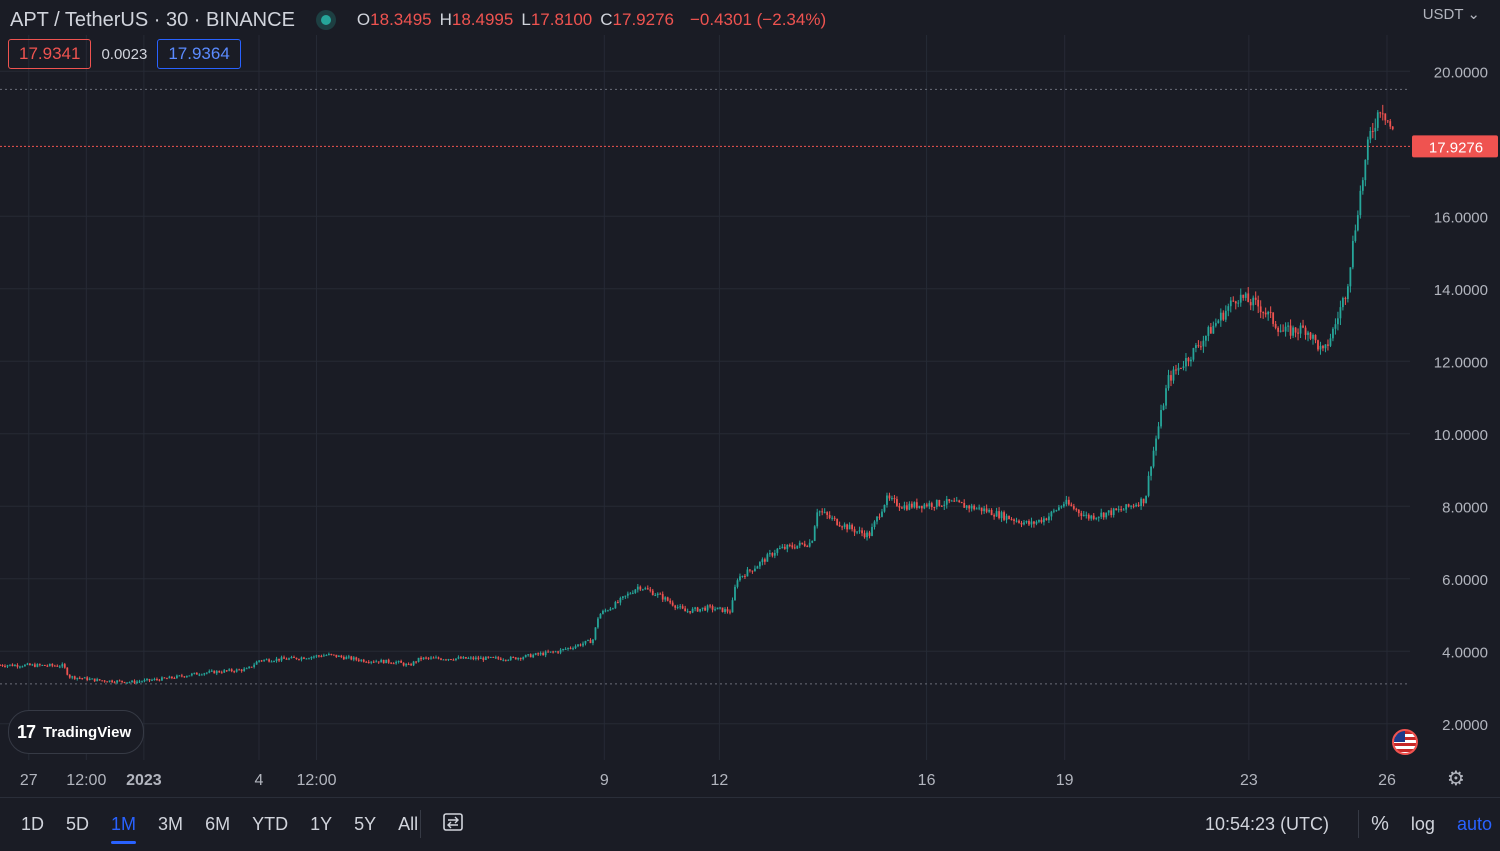 The width and height of the screenshot is (1500, 851). What do you see at coordinates (1249, 780) in the screenshot?
I see `x-tick-label: 23` at bounding box center [1249, 780].